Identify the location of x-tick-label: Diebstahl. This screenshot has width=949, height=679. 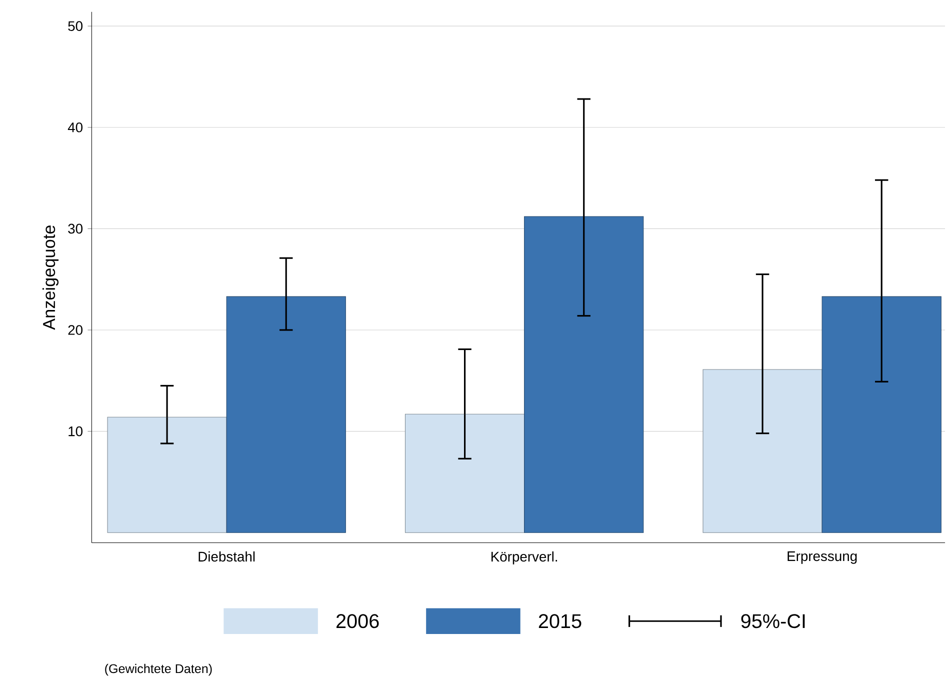
(226, 557).